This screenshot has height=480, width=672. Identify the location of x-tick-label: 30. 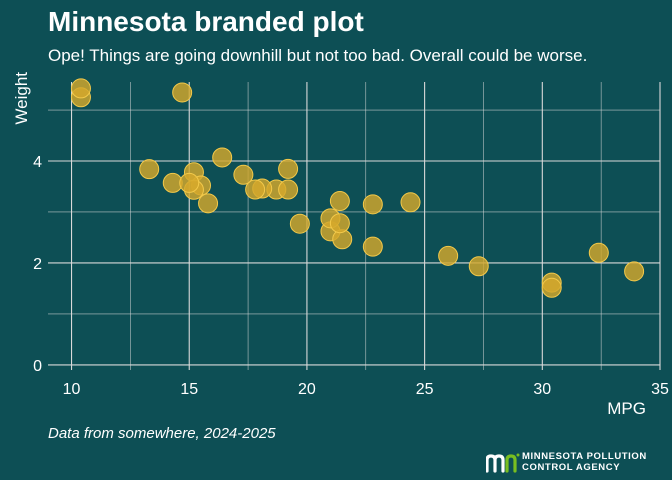
(542, 389).